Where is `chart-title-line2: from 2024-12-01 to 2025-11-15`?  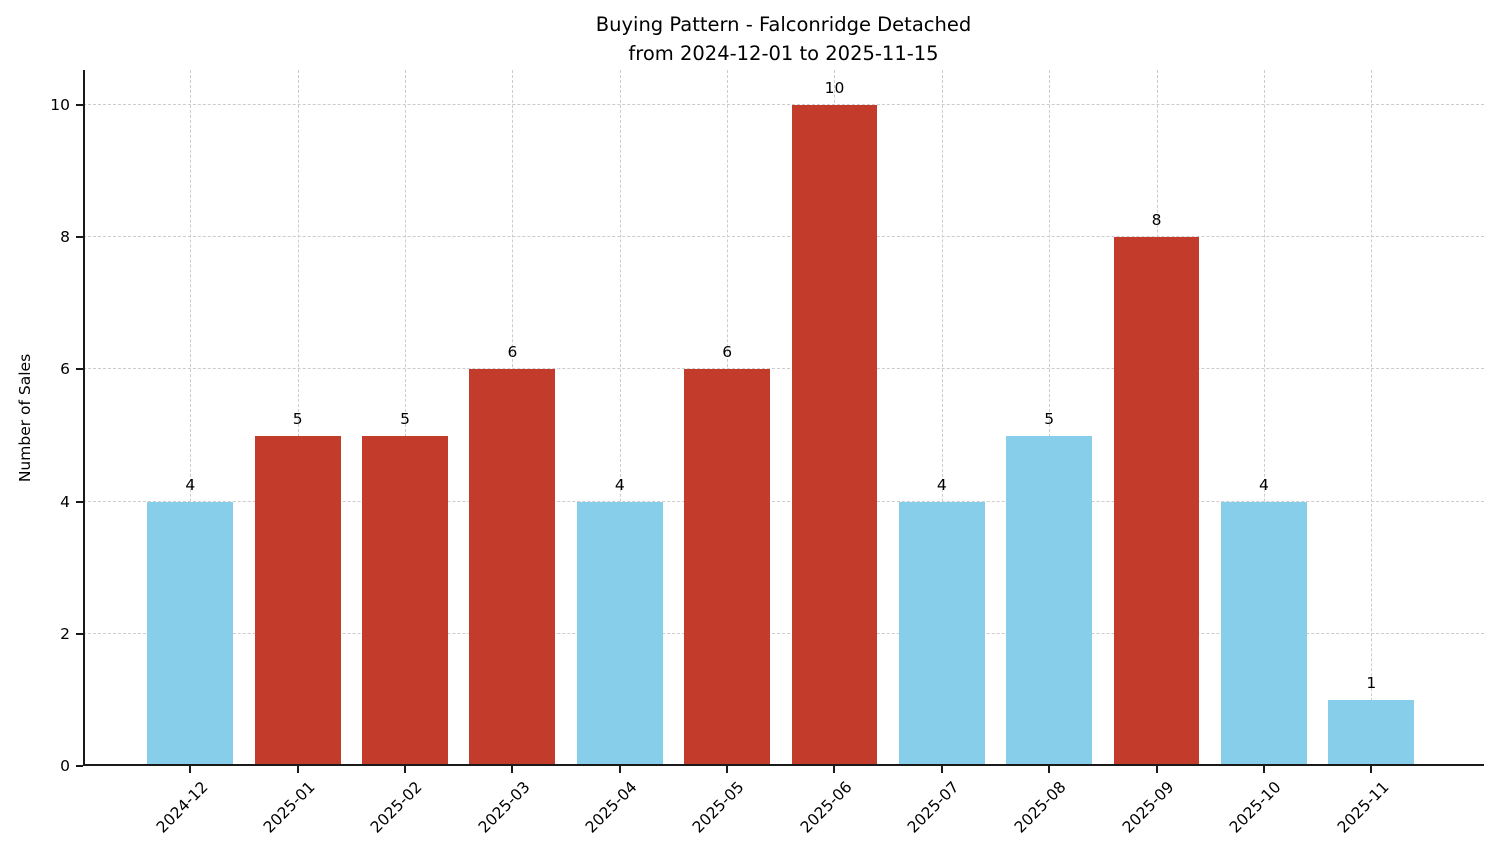
chart-title-line2: from 2024-12-01 to 2025-11-15 is located at coordinates (783, 53).